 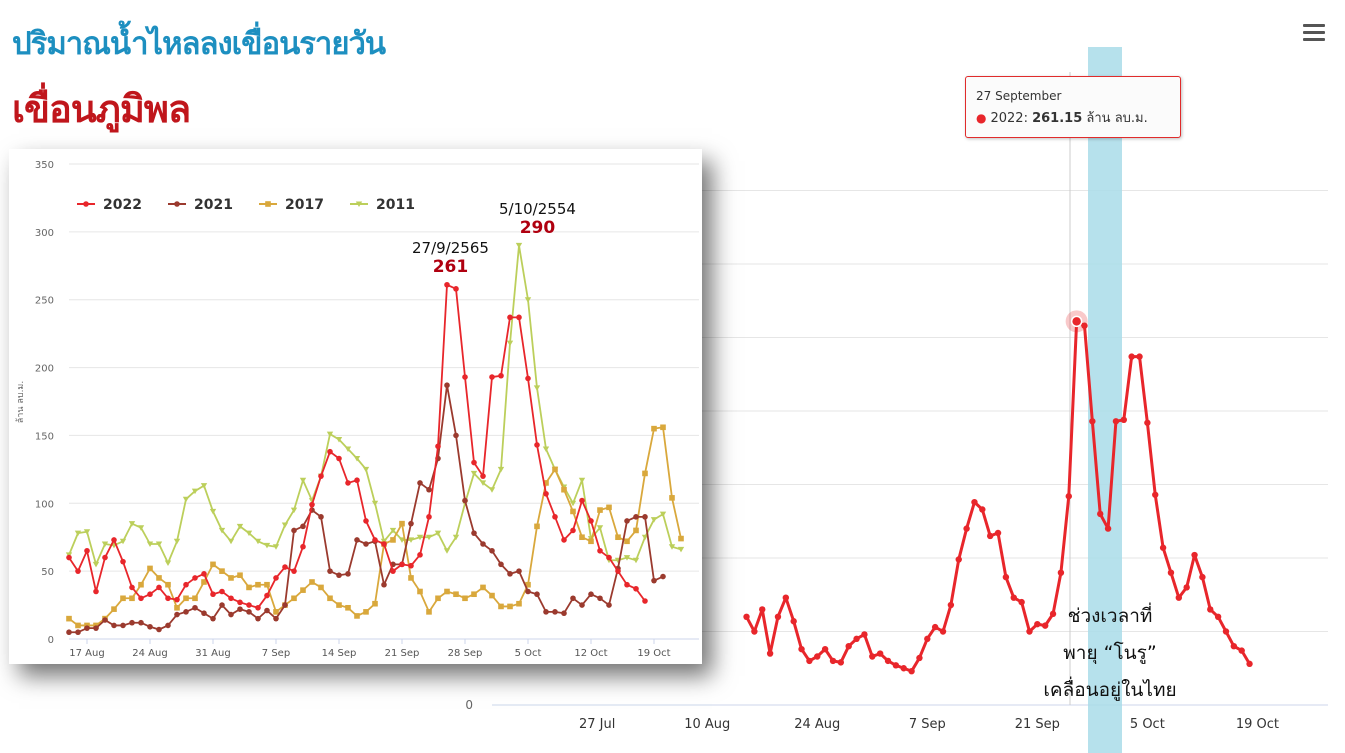 I want to click on legend-item-2021: 2021, so click(x=200, y=205).